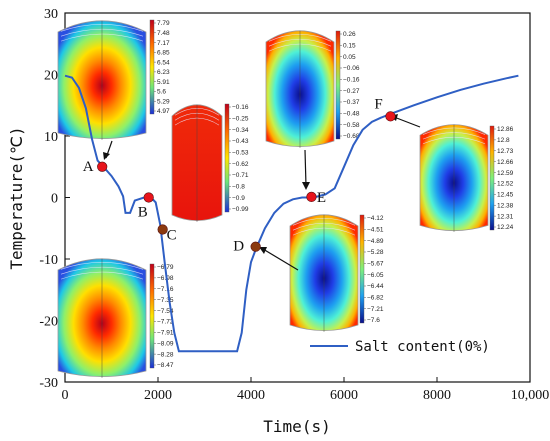  I want to click on colorbar-label: 6.54, so click(163, 62).